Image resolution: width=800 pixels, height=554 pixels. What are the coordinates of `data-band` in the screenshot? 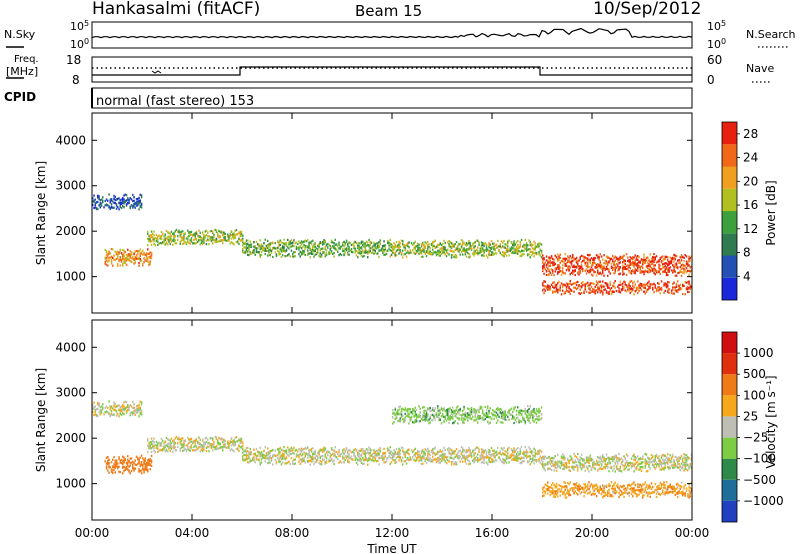 It's located at (117, 202).